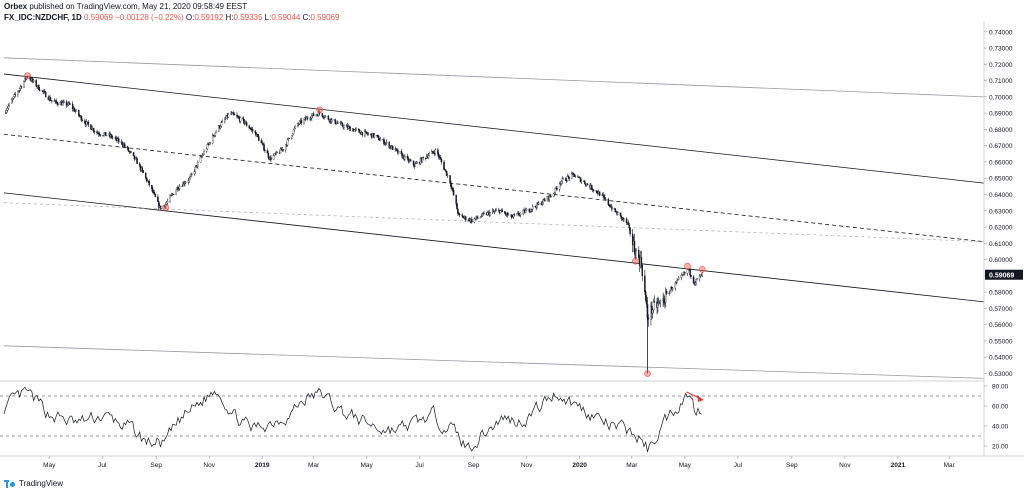 Image resolution: width=1024 pixels, height=492 pixels. Describe the element at coordinates (314, 462) in the screenshot. I see `time-tick: Mar` at that location.